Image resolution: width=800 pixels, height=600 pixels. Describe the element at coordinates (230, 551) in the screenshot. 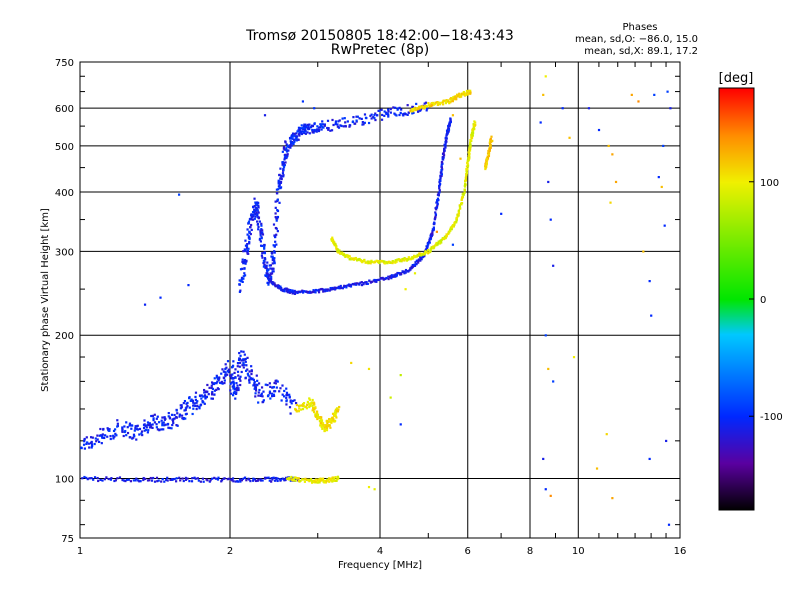

I see `x-tick-label: 2` at that location.